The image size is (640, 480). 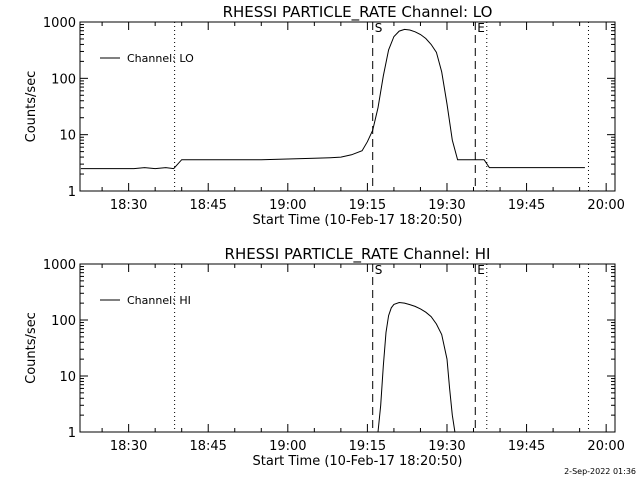 What do you see at coordinates (159, 300) in the screenshot?
I see `legend-label: Channel: HI` at bounding box center [159, 300].